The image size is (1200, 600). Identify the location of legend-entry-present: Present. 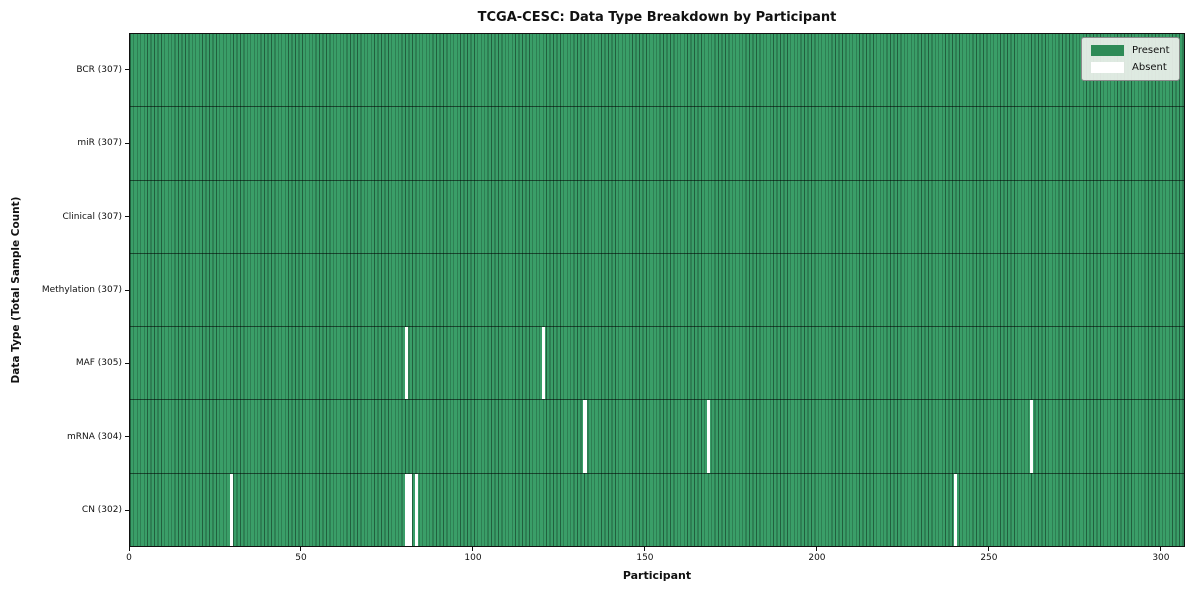
(1130, 50).